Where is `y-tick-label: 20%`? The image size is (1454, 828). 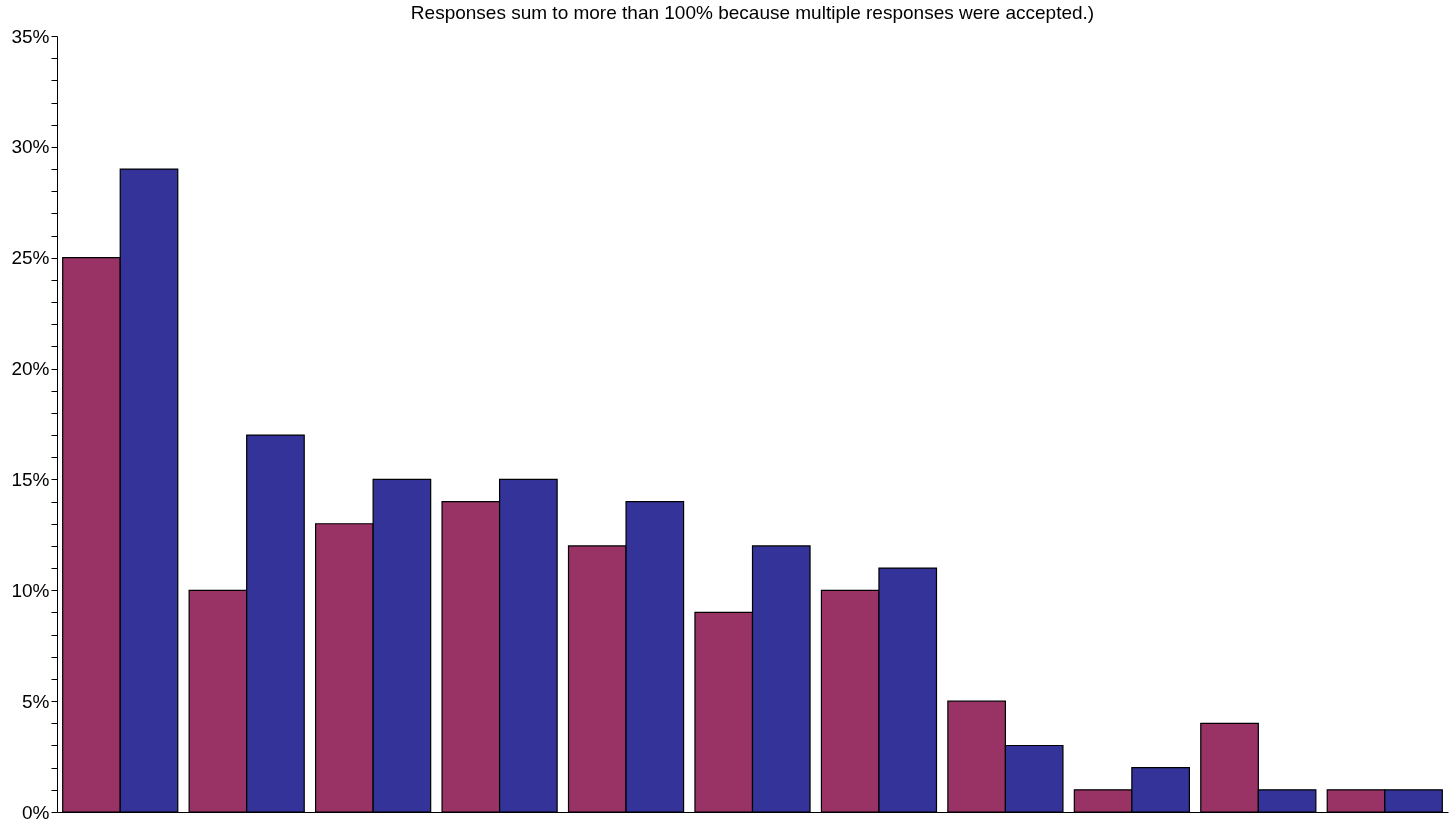
y-tick-label: 20% is located at coordinates (30, 369).